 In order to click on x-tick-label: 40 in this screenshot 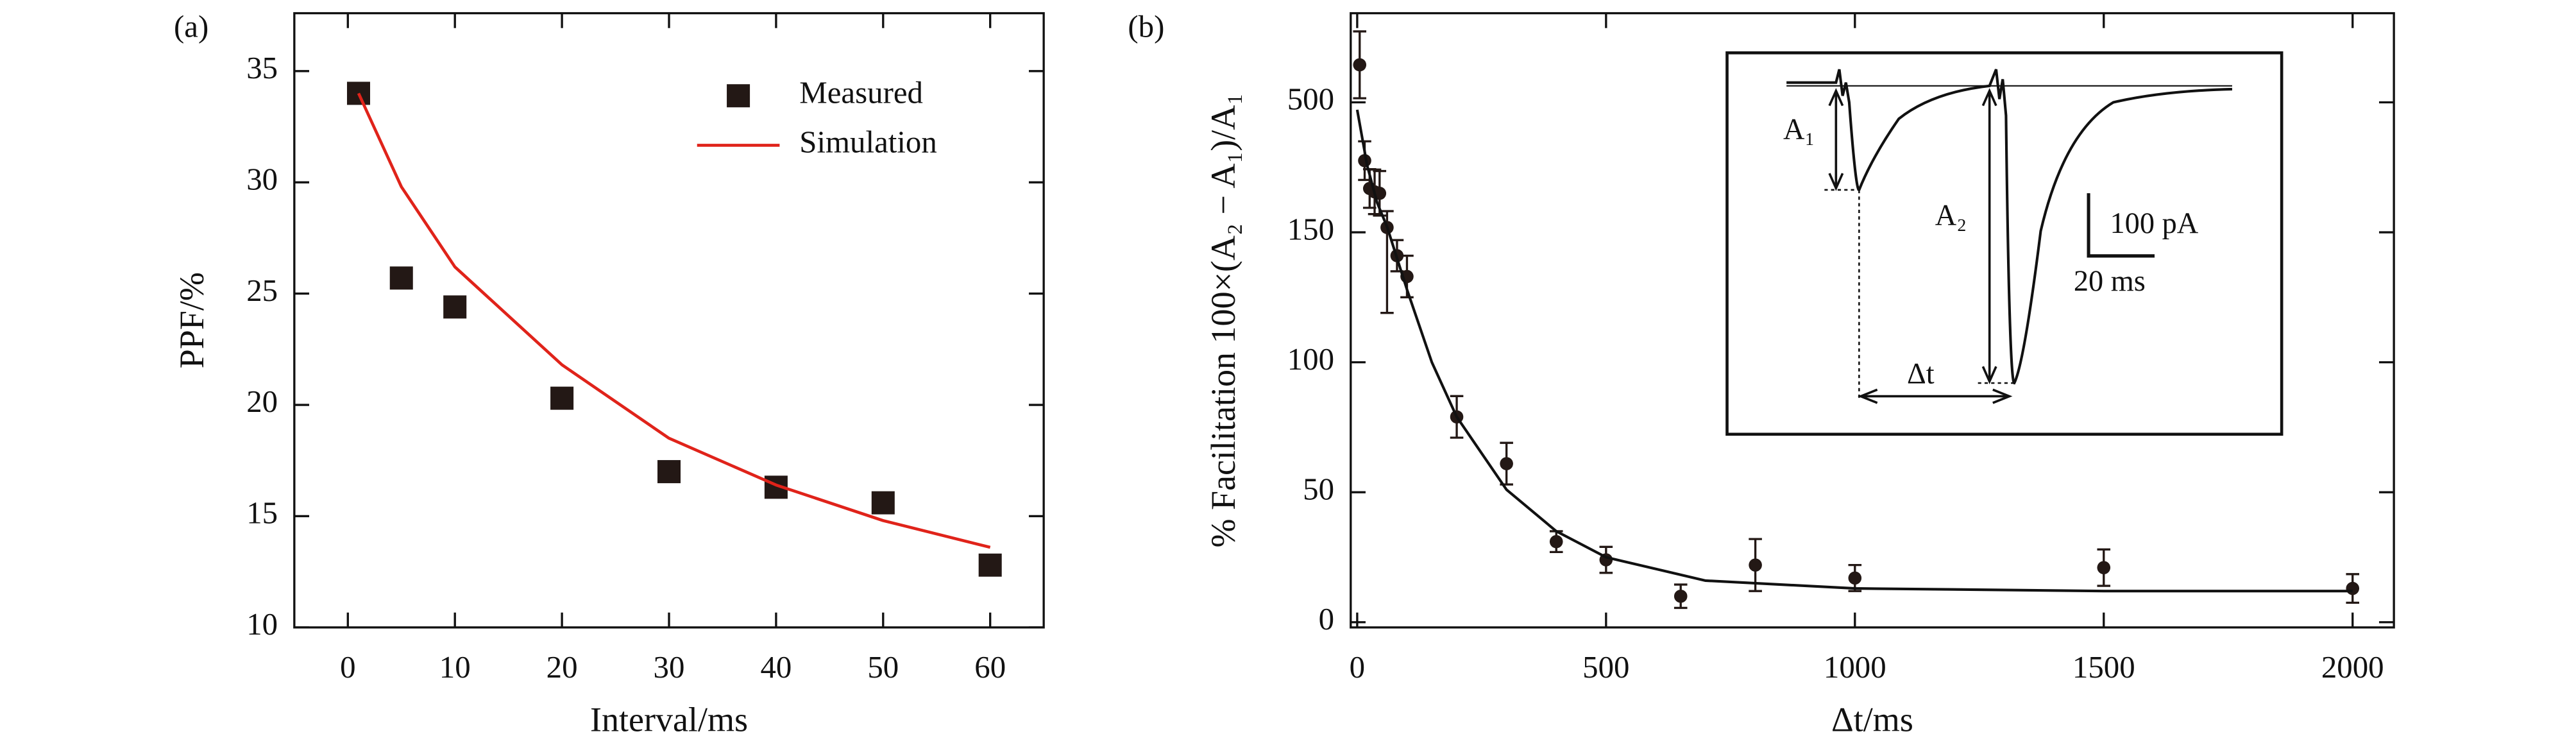, I will do `click(776, 667)`.